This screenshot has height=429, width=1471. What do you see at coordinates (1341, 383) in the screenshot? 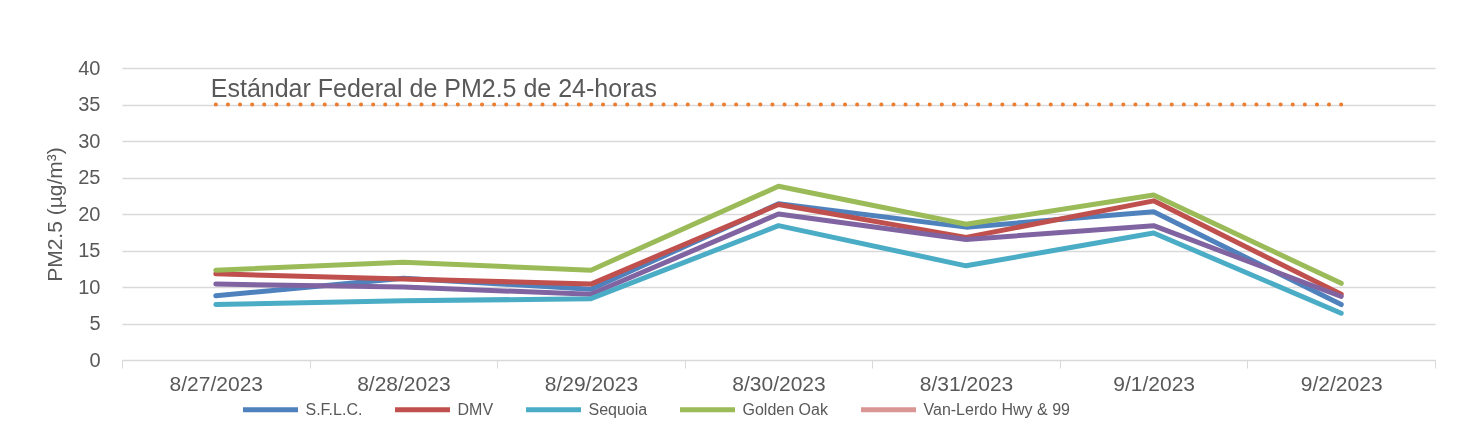
I see `x-tick-label: 9/2/2023` at bounding box center [1341, 383].